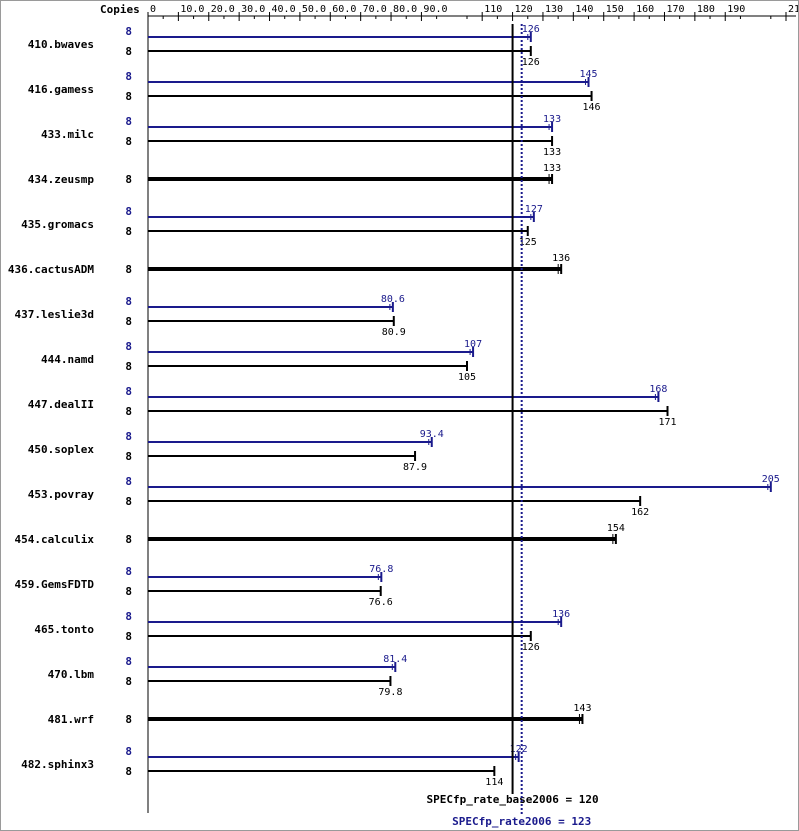 The width and height of the screenshot is (799, 831). Describe the element at coordinates (55, 539) in the screenshot. I see `benchmark-label: 454.calculix` at that location.